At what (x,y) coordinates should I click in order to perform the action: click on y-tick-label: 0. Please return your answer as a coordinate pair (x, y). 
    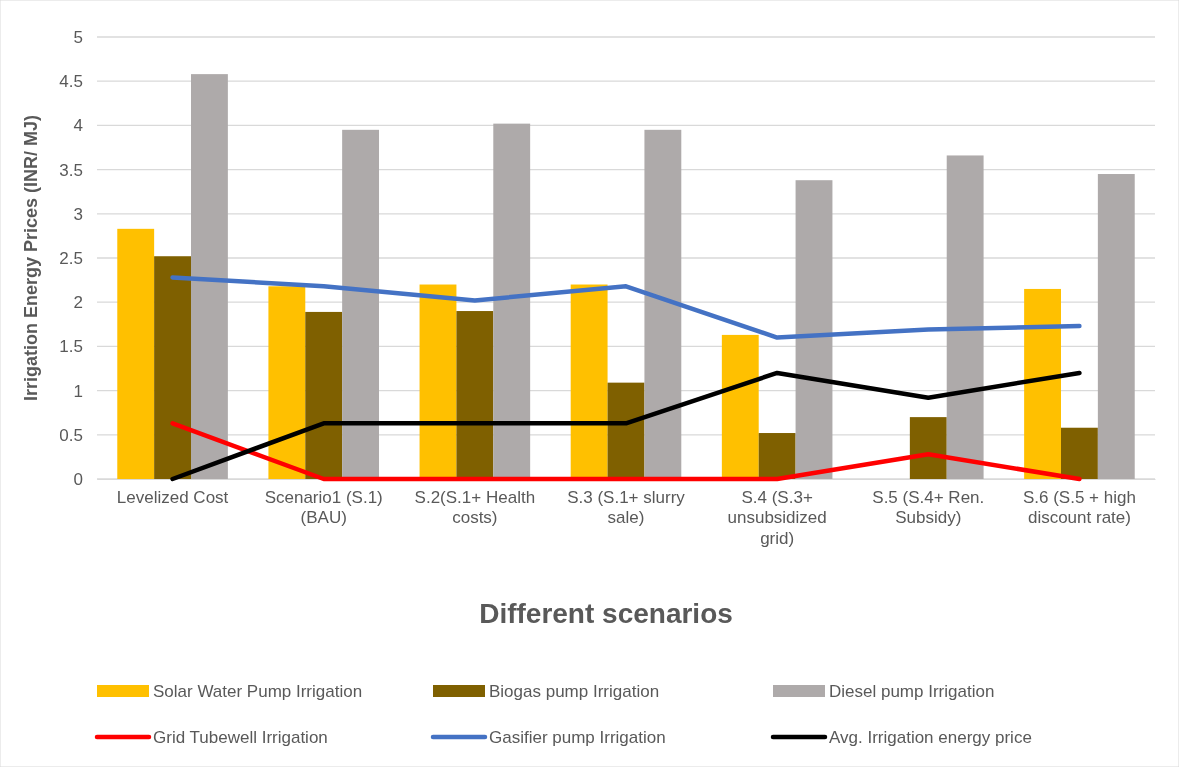
    Looking at the image, I should click on (78, 479).